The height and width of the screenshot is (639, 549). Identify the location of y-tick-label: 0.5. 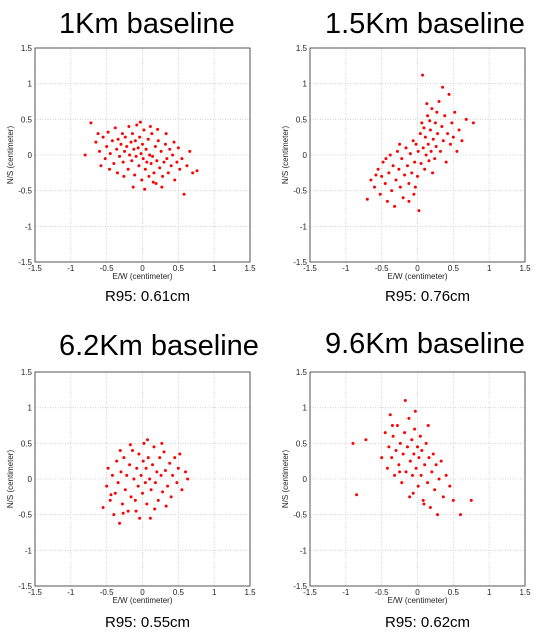
(302, 119).